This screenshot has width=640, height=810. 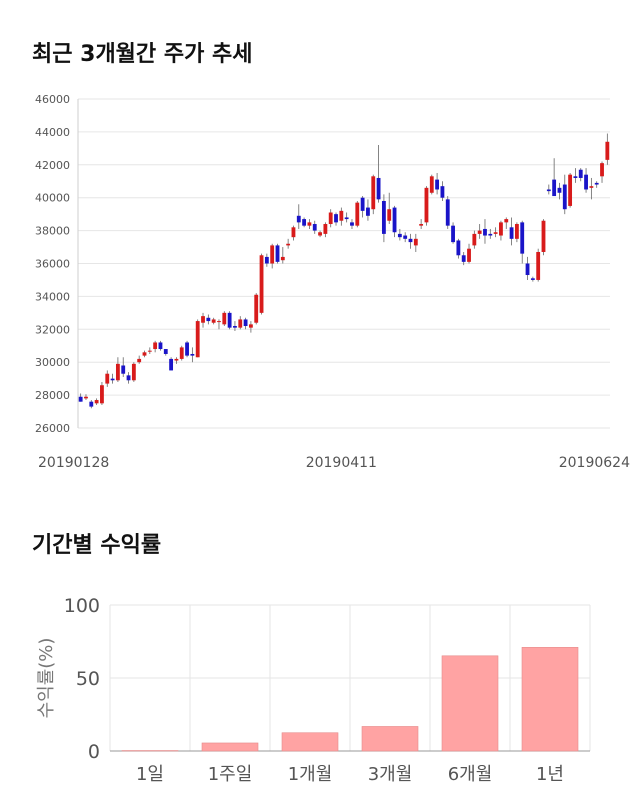 What do you see at coordinates (52, 99) in the screenshot?
I see `y-tick-label: 46000` at bounding box center [52, 99].